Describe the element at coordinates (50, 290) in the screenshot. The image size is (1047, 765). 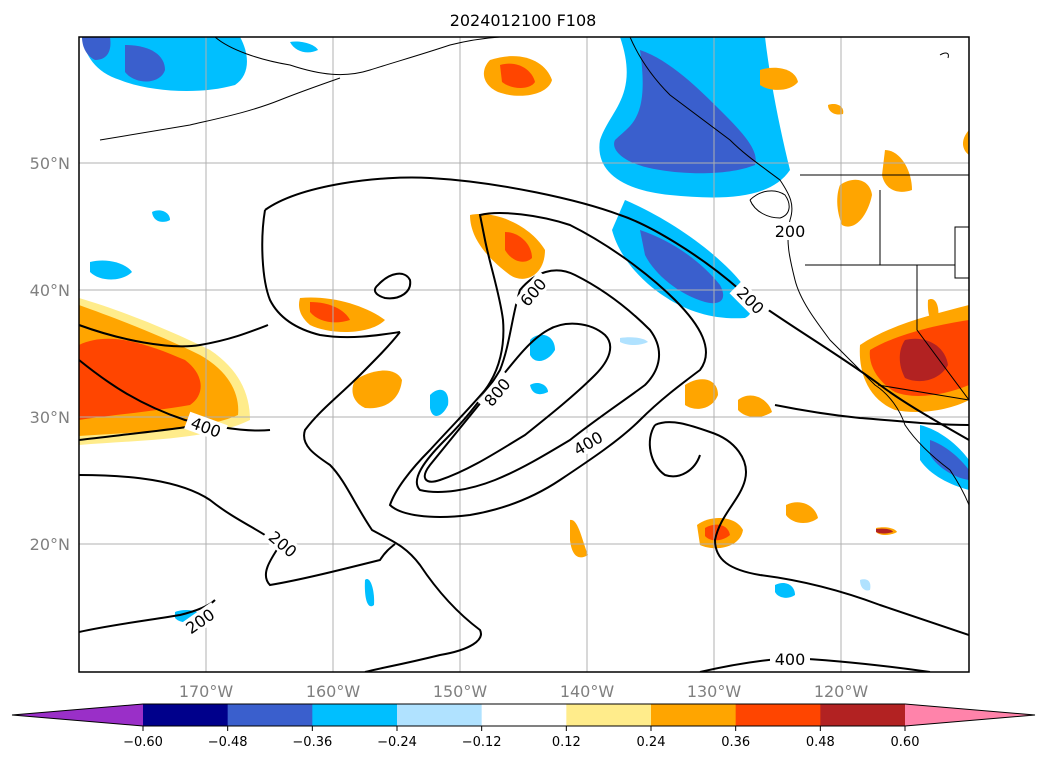
I see `lat-label: 40°N` at that location.